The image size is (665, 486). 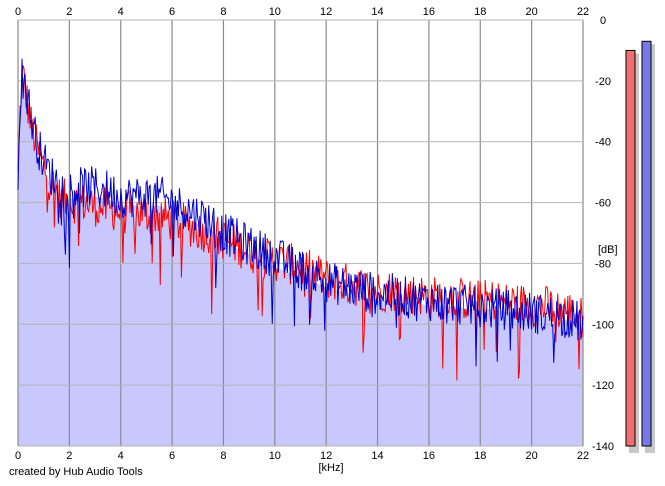 I want to click on x-tick-label-bottom: 8, so click(x=223, y=456).